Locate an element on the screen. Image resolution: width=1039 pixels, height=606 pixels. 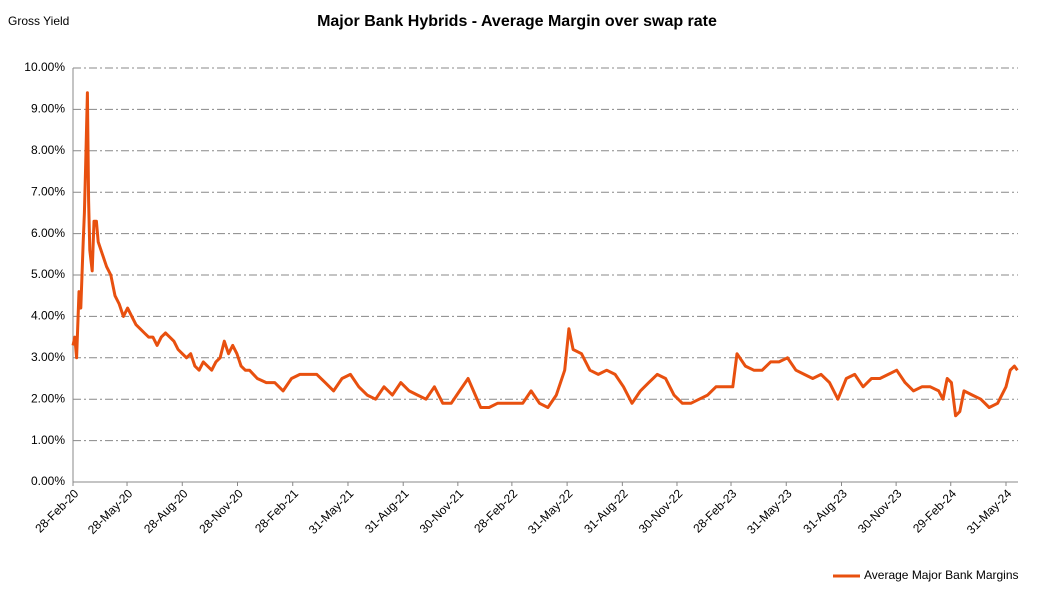
y-tick-label: 1.00% is located at coordinates (48, 440).